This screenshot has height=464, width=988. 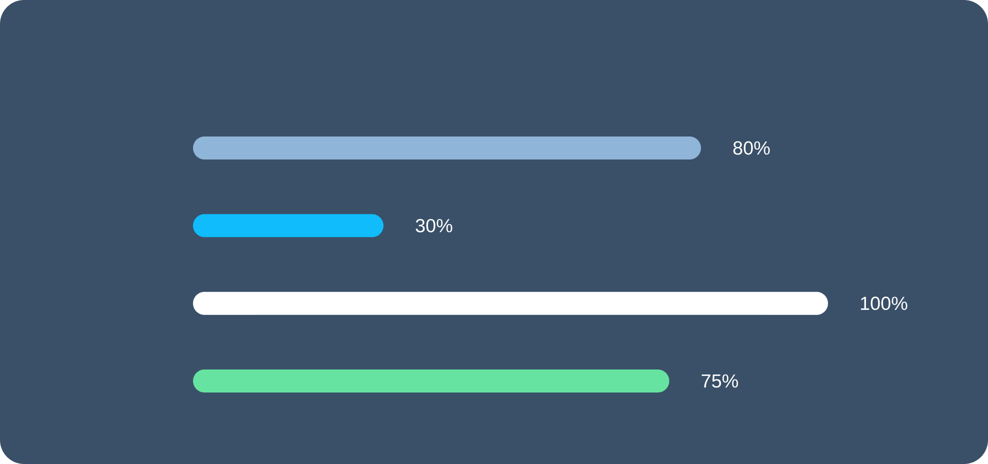 I want to click on data-label: 80%, so click(x=751, y=148).